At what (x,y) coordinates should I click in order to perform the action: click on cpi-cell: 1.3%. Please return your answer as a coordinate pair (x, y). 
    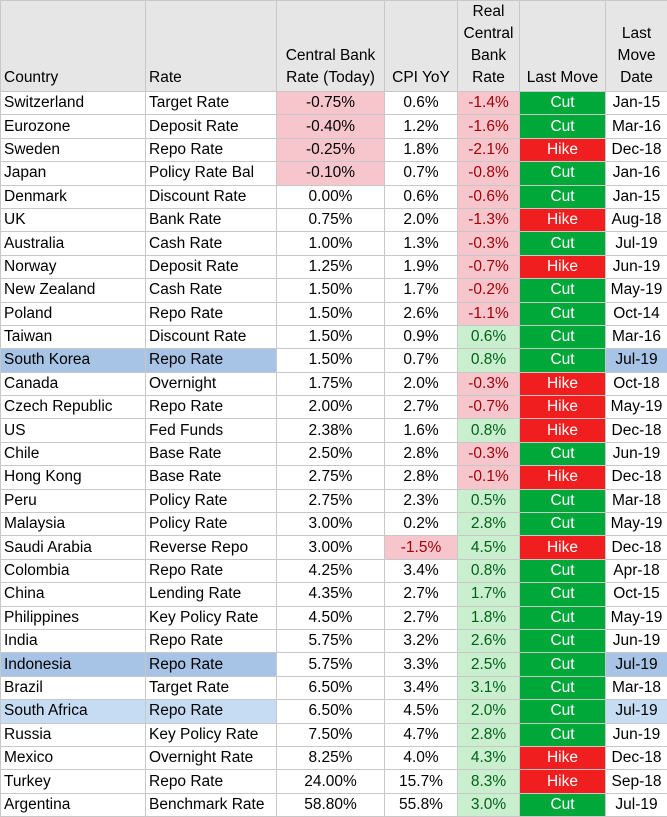
    Looking at the image, I should click on (421, 243).